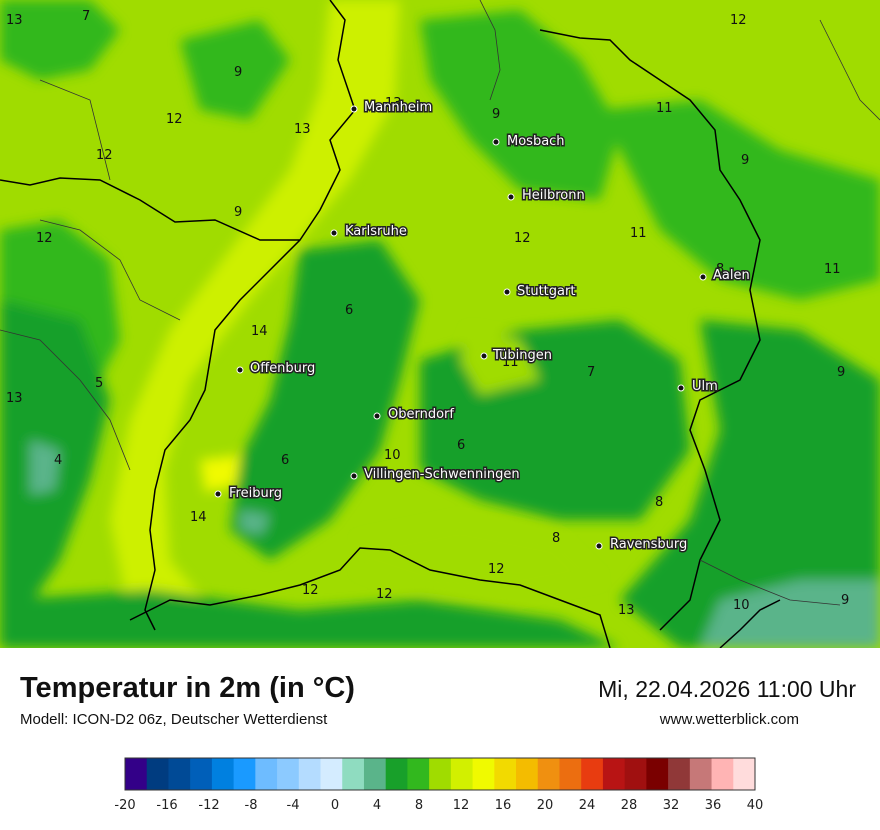 The image size is (880, 830). Describe the element at coordinates (545, 805) in the screenshot. I see `legend-tick-label: 20` at that location.